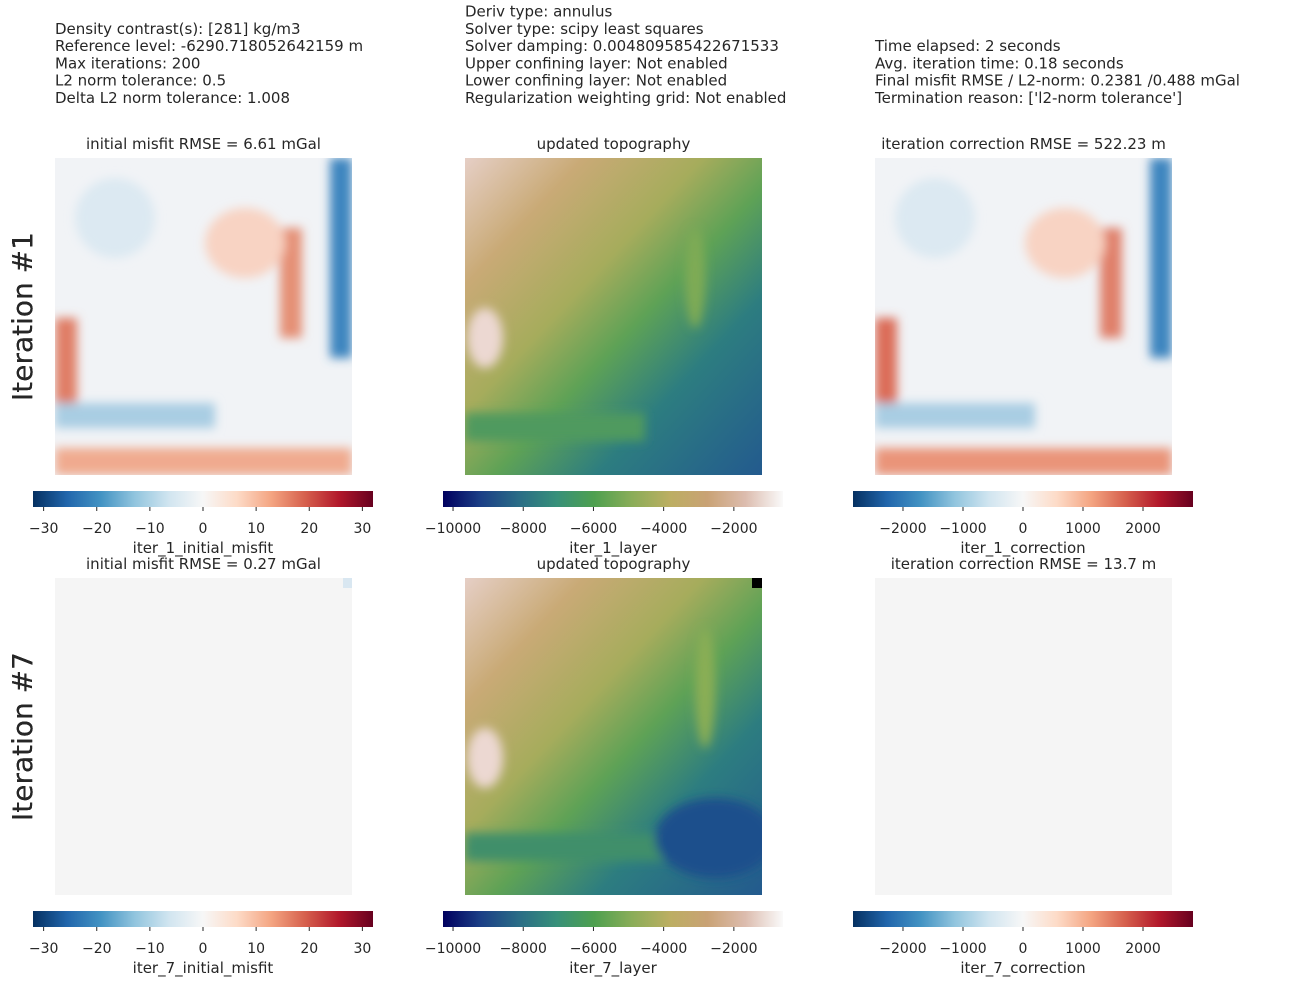  Describe the element at coordinates (584, 29) in the screenshot. I see `info-line: Solver type: scipy least squares` at that location.